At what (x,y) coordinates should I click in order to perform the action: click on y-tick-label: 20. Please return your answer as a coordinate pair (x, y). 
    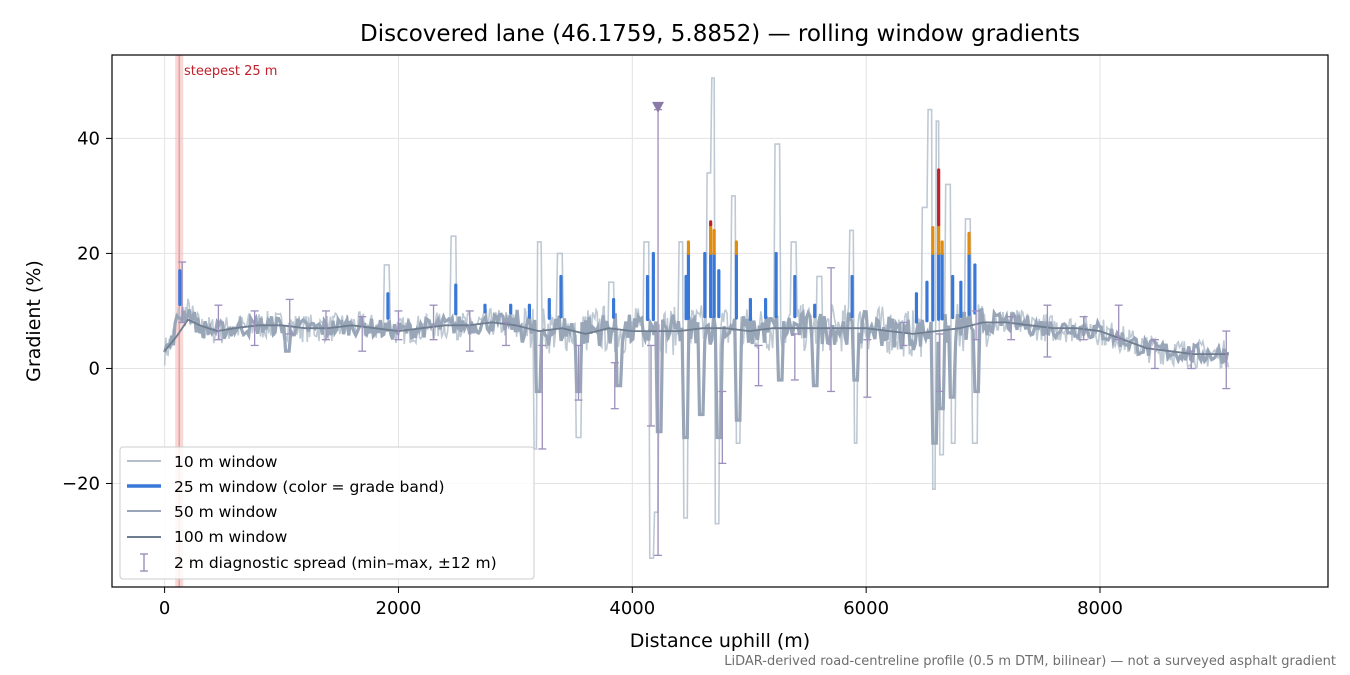
    Looking at the image, I should click on (88, 253).